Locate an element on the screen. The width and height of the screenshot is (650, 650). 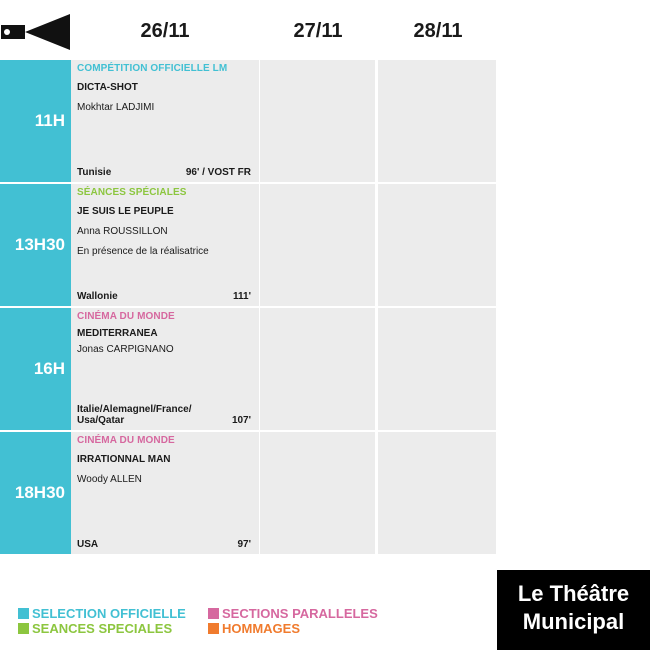
time-slot: 16H is located at coordinates (35, 369).